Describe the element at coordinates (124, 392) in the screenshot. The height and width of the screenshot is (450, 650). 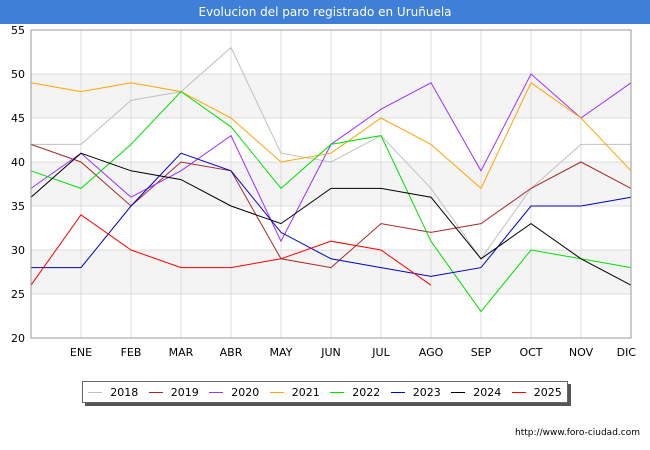
I see `legend-label: 2018` at that location.